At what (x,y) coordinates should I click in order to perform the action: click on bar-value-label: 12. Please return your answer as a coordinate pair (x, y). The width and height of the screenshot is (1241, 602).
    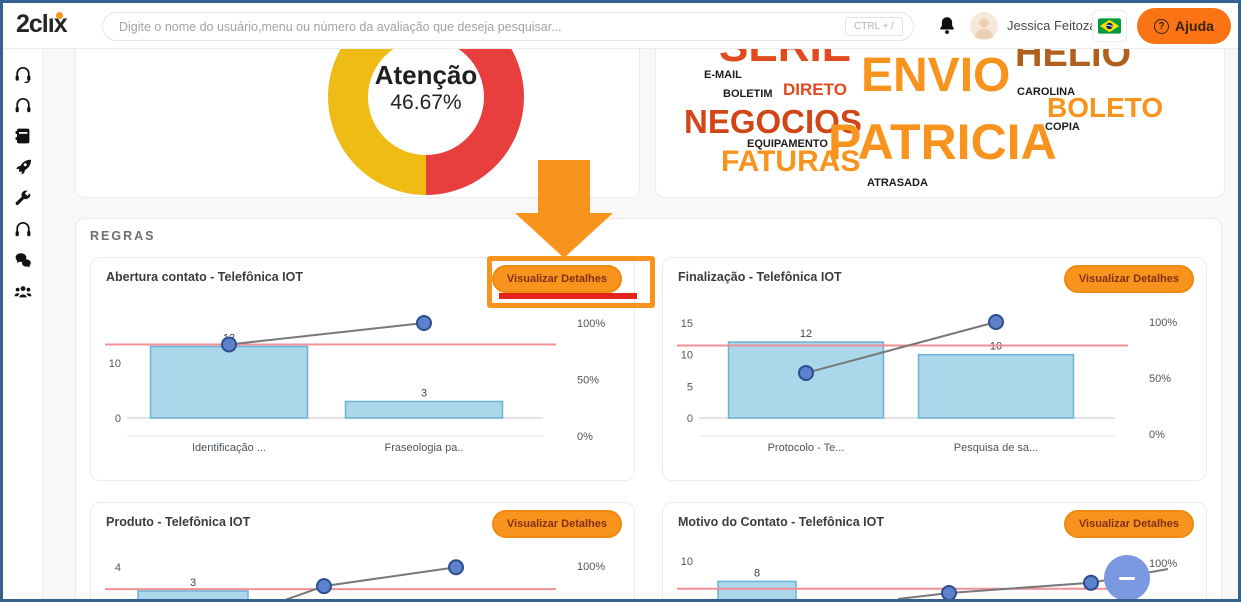
    Looking at the image, I should click on (806, 334).